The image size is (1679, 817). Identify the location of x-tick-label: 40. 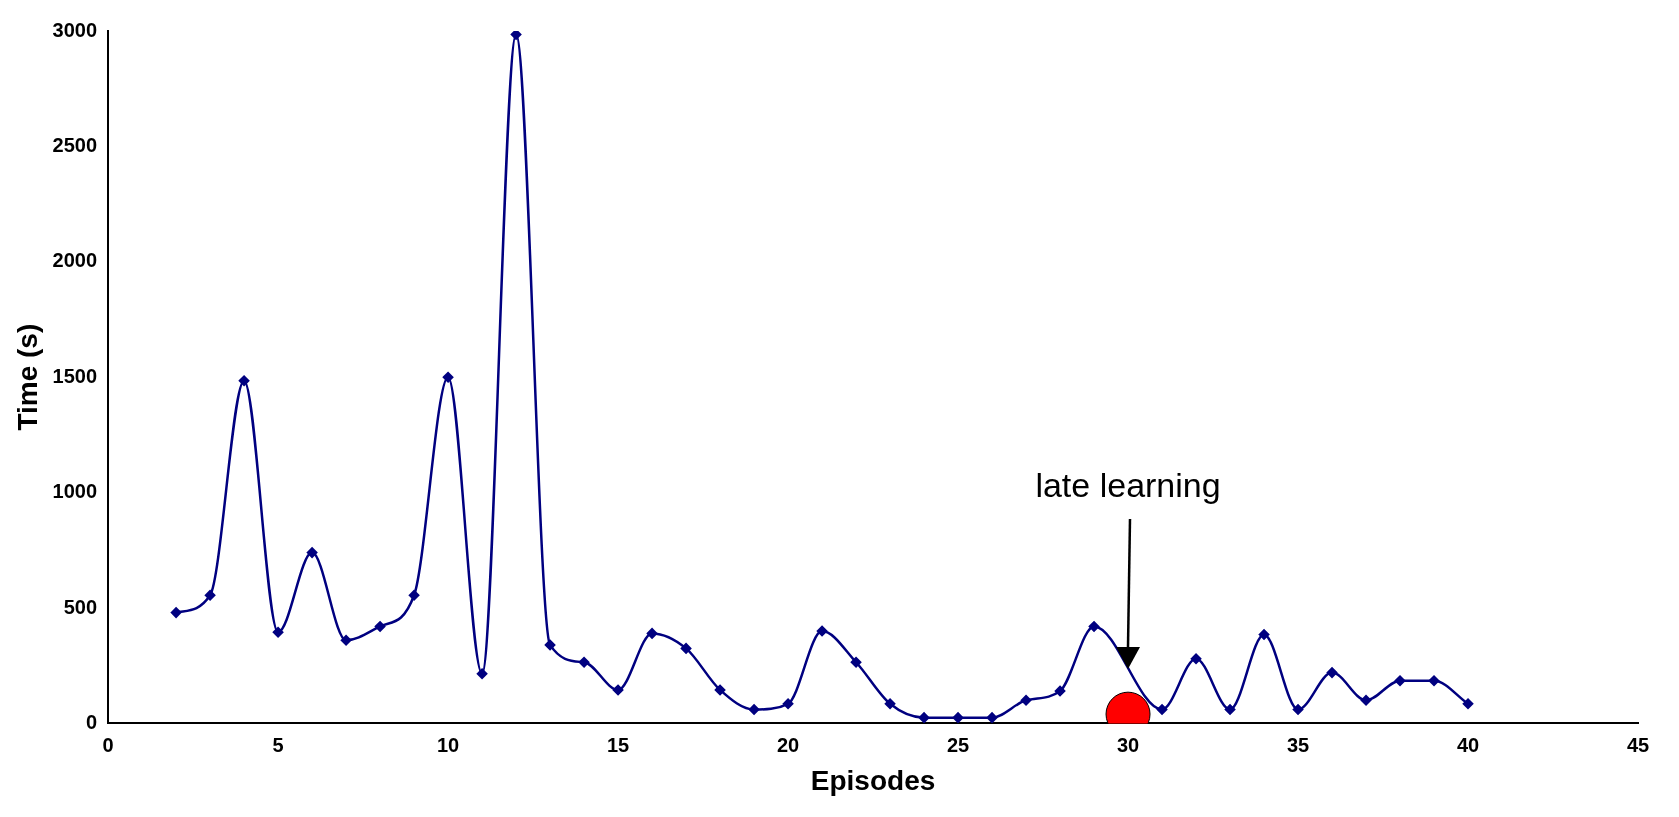
(1468, 744).